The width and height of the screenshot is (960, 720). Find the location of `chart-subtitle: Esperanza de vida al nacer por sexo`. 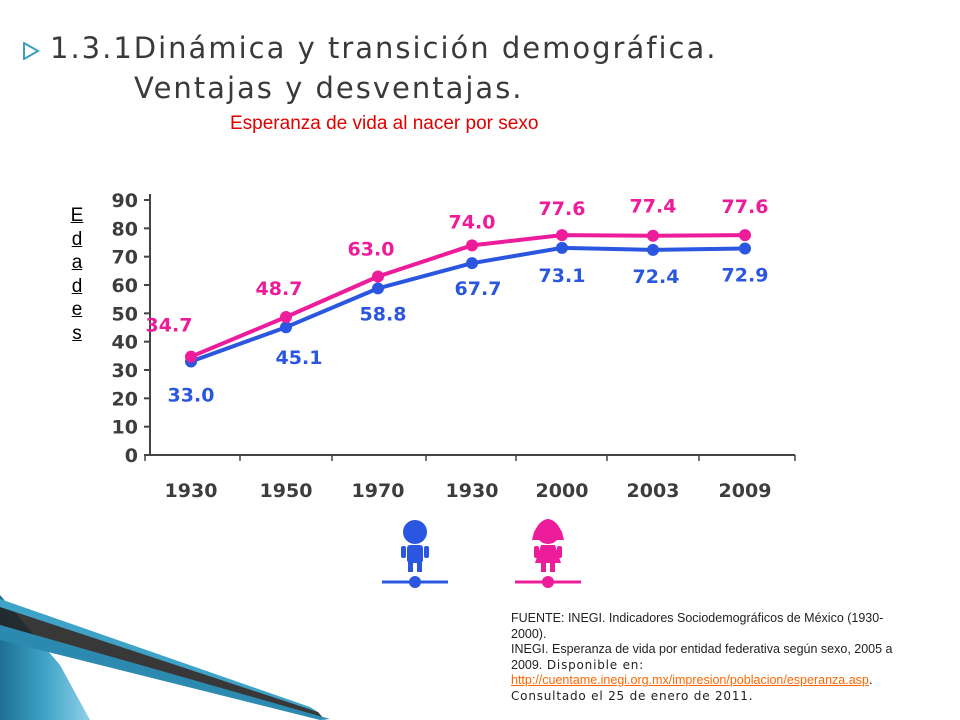

chart-subtitle: Esperanza de vida al nacer por sexo is located at coordinates (384, 123).